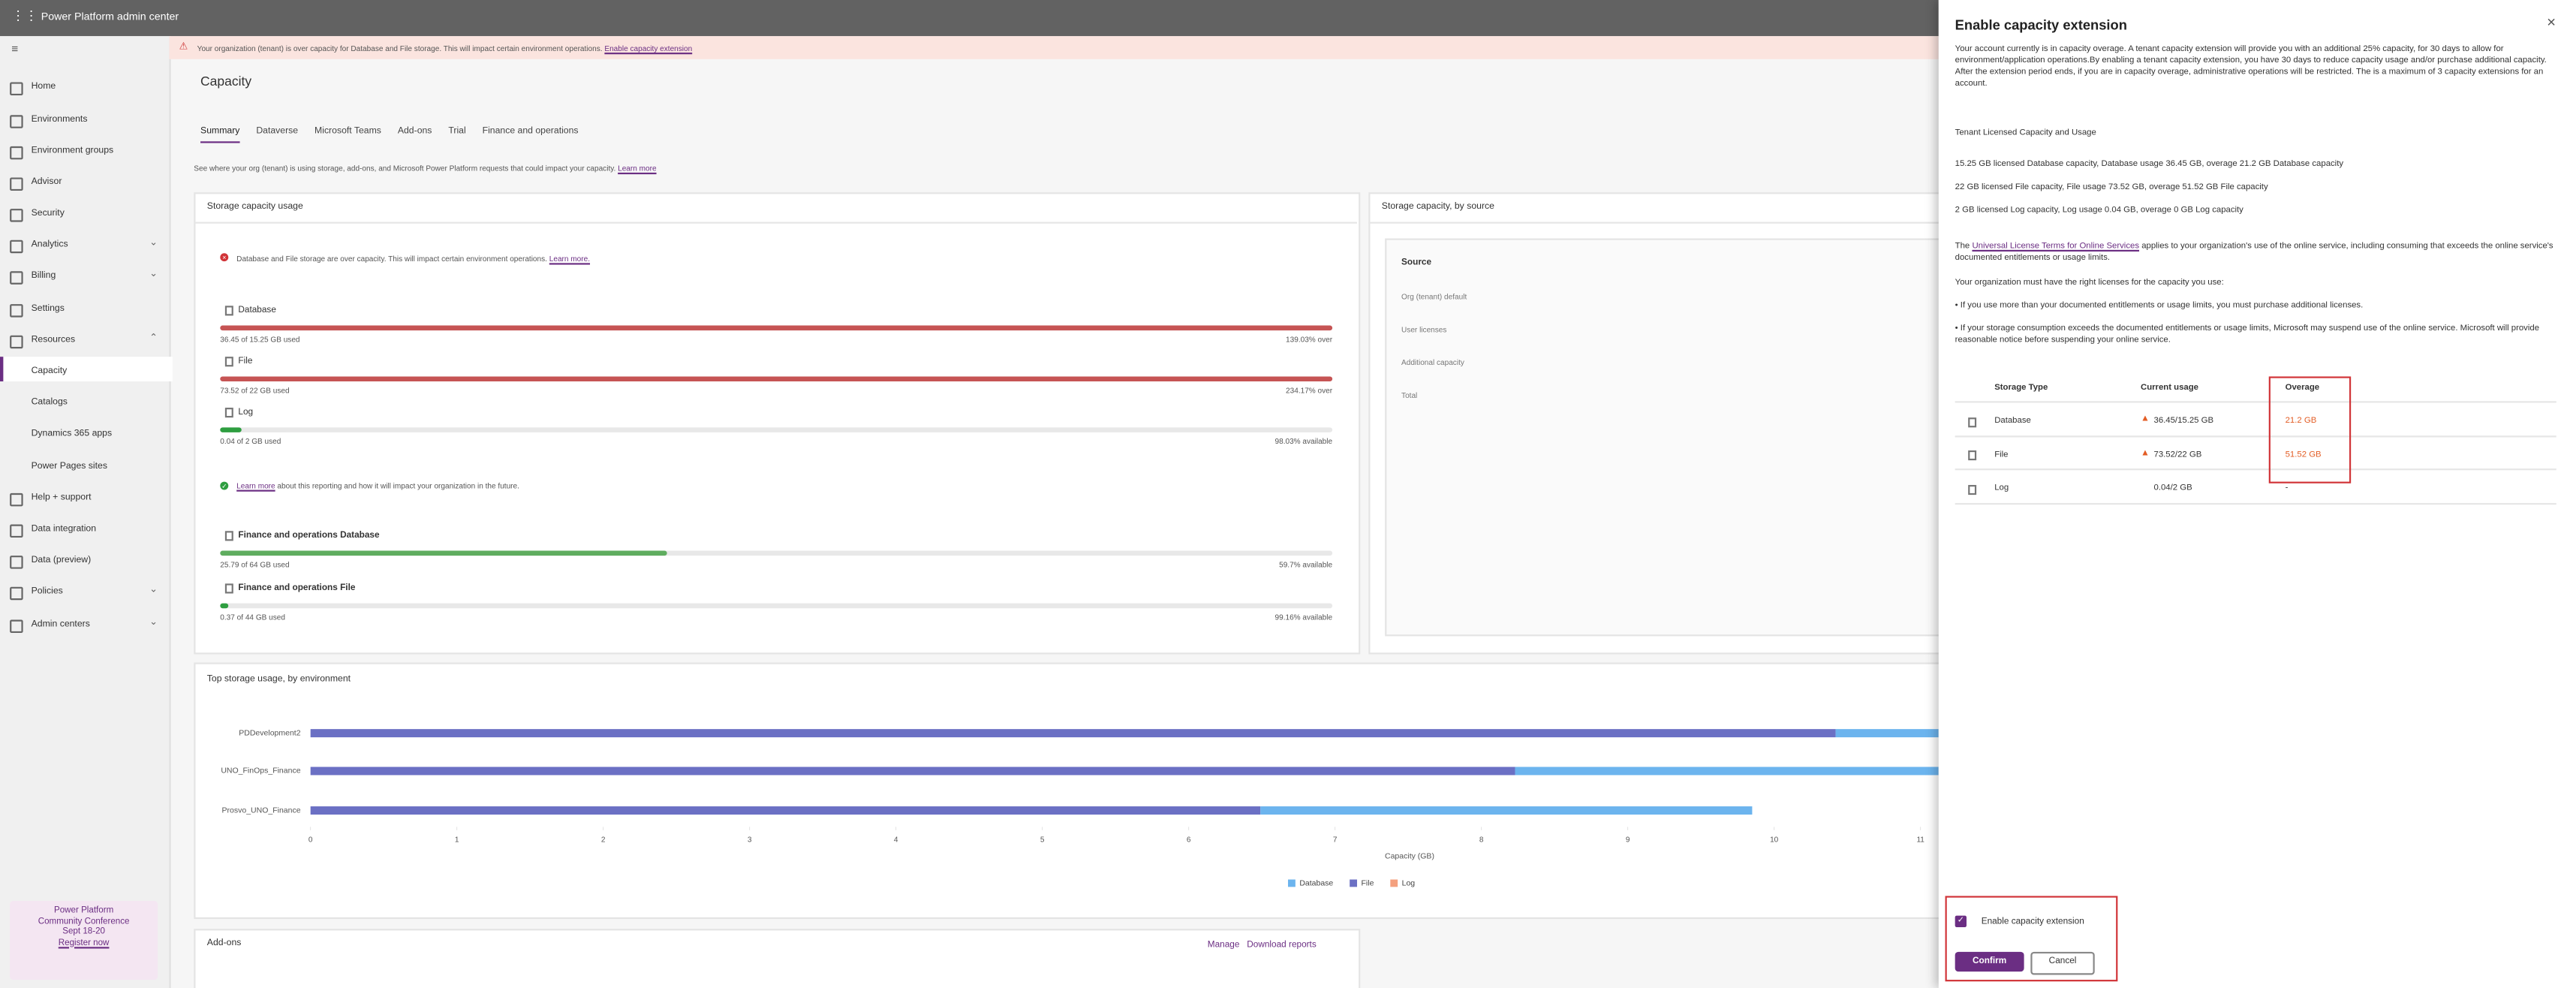 This screenshot has height=988, width=2576. Describe the element at coordinates (1990, 961) in the screenshot. I see `confirm-button: Confirm` at that location.